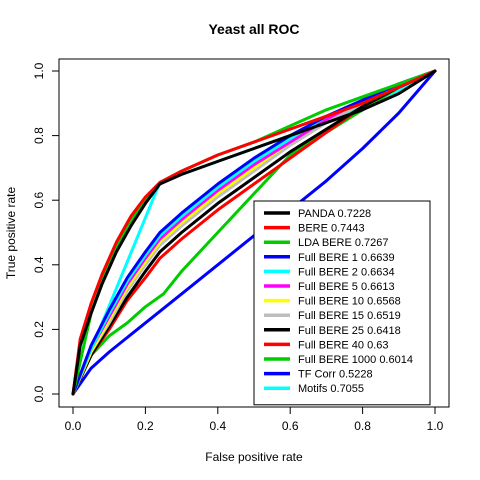 Image resolution: width=480 pixels, height=480 pixels. What do you see at coordinates (343, 243) in the screenshot?
I see `legend-label: LDA BERE 0.7267` at bounding box center [343, 243].